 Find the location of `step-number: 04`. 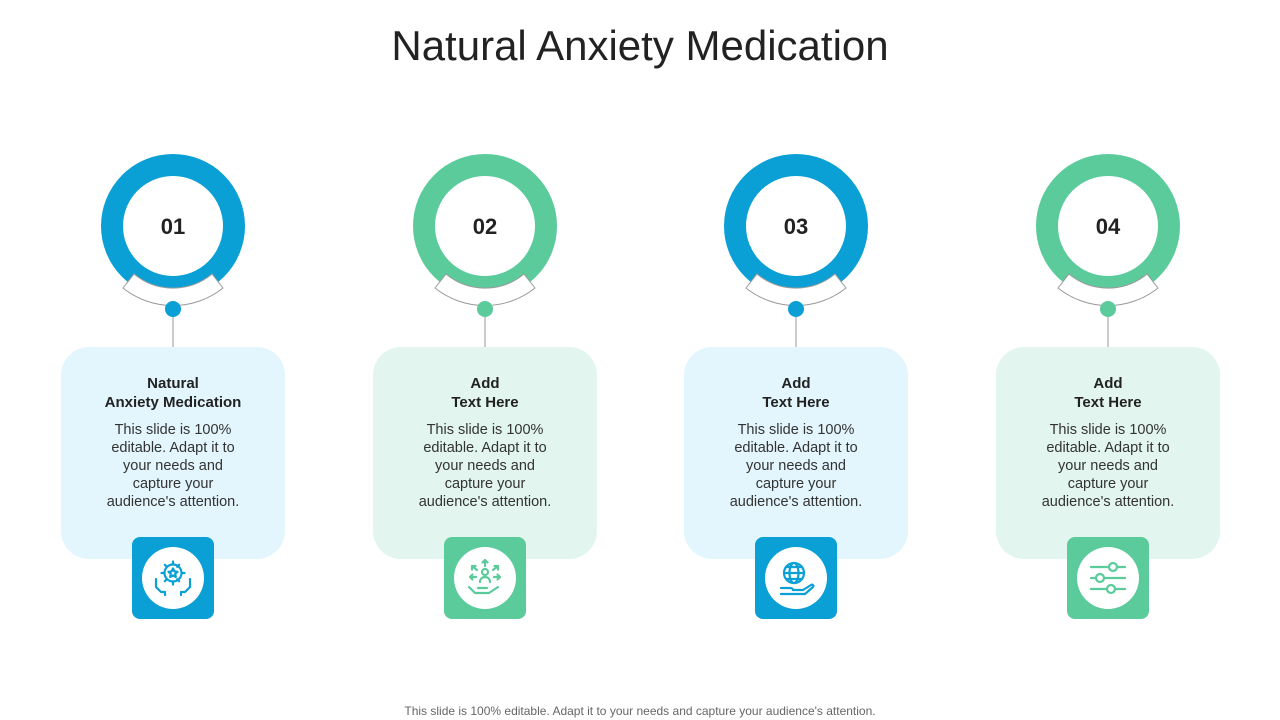

step-number: 04 is located at coordinates (1108, 226).